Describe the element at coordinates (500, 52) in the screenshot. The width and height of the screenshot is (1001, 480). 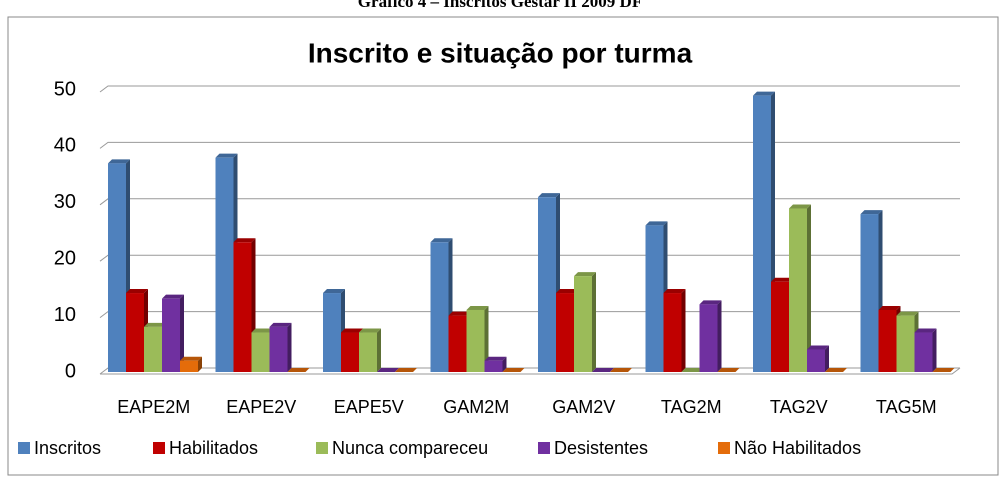
I see `chart-title: Inscrito e situação por turma` at that location.